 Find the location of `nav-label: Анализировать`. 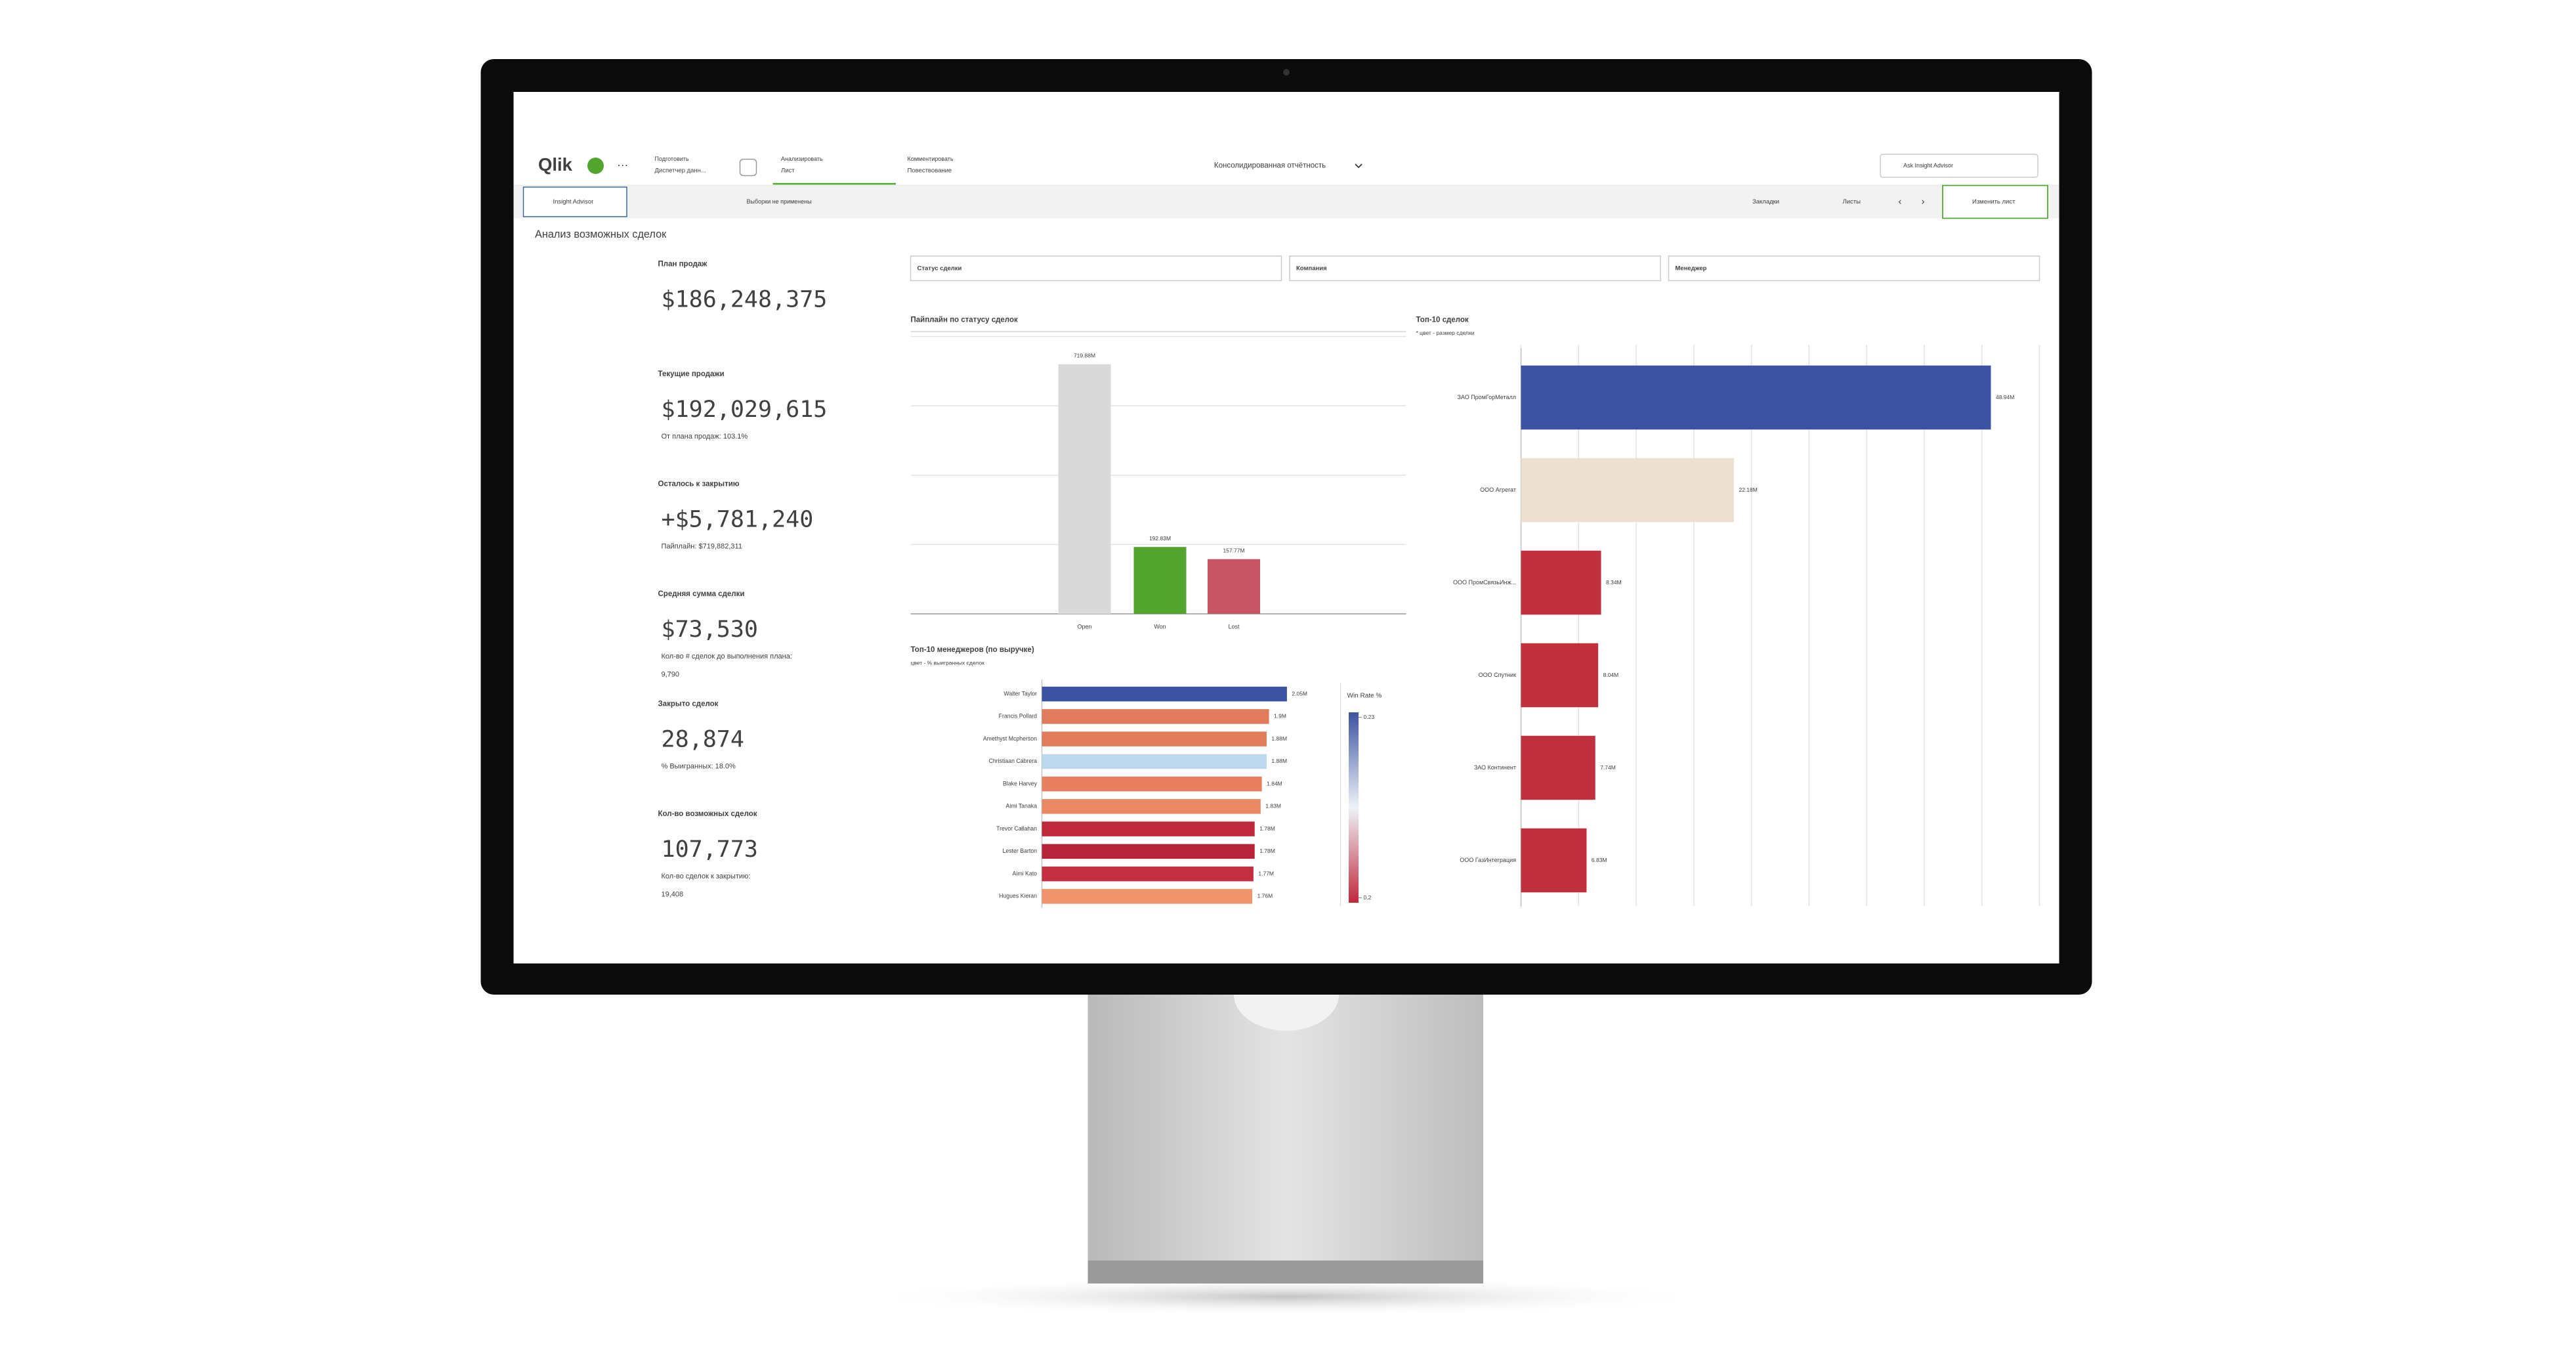

nav-label: Анализировать is located at coordinates (802, 159).